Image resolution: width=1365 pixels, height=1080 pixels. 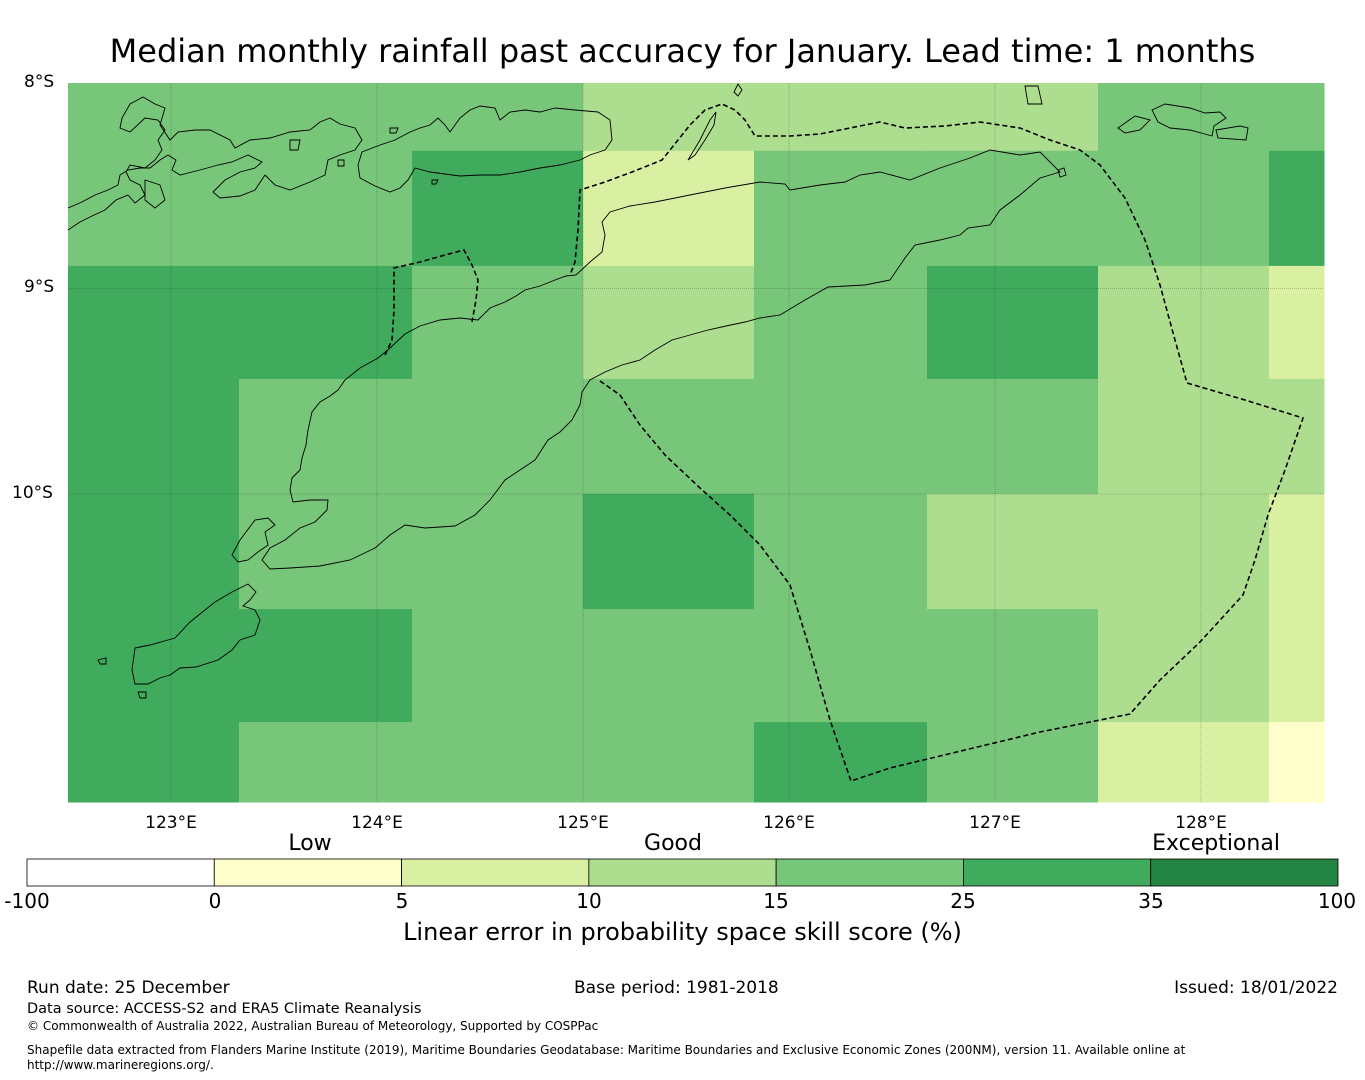 I want to click on shapefile-url: http://www.marineregions.org/., so click(x=120, y=1065).